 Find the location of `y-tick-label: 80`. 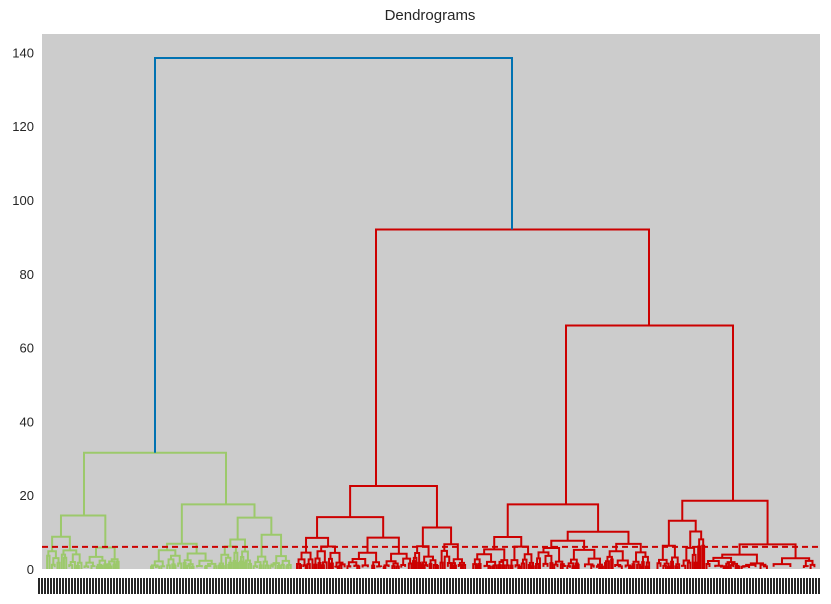

y-tick-label: 80 is located at coordinates (27, 274).